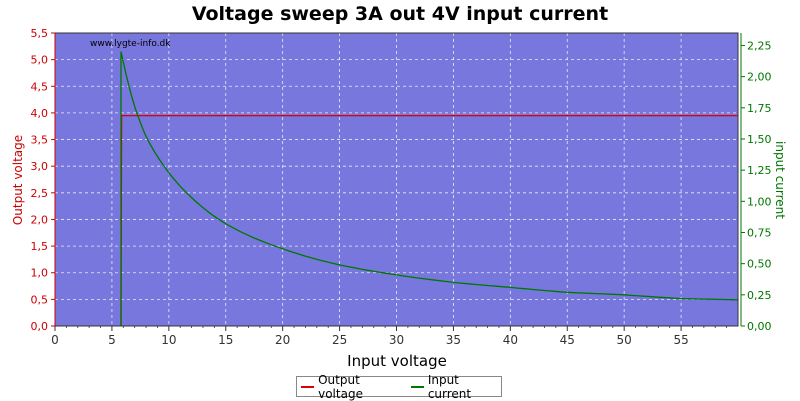  Describe the element at coordinates (397, 361) in the screenshot. I see `x-axis-label: Input voltage` at that location.